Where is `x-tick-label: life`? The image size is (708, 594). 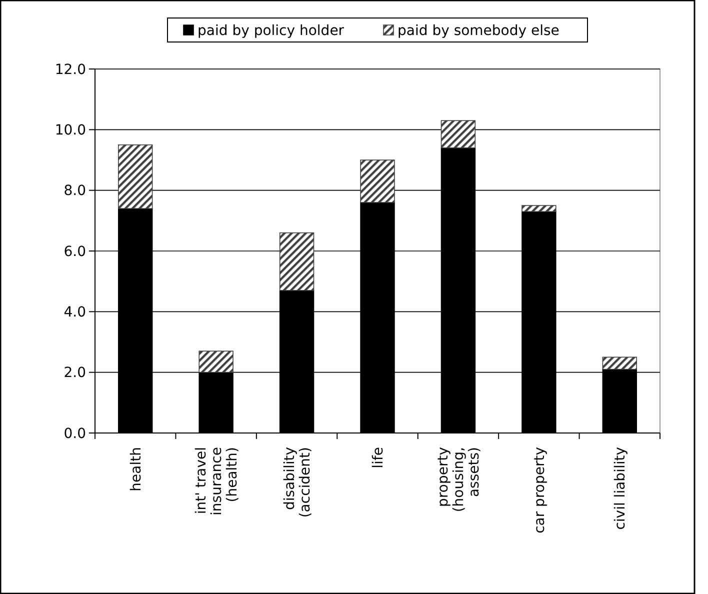
x-tick-label: life is located at coordinates (378, 457).